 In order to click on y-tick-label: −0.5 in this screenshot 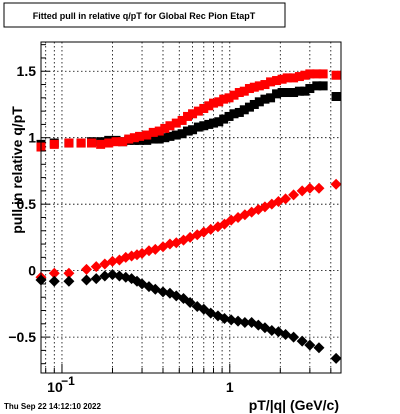, I will do `click(22, 337)`.